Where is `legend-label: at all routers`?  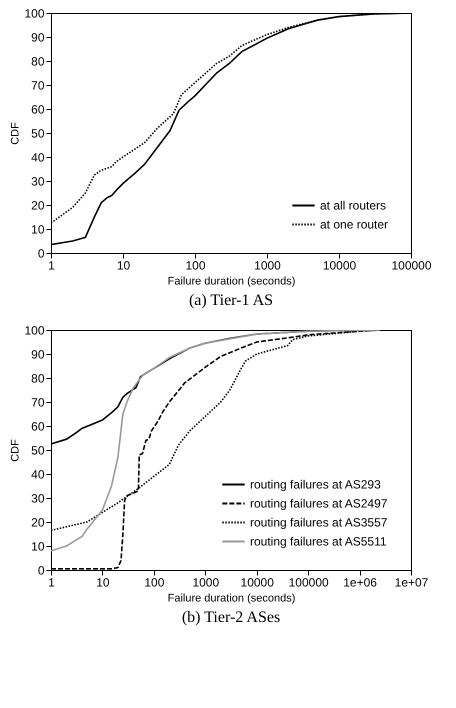 legend-label: at all routers is located at coordinates (353, 205).